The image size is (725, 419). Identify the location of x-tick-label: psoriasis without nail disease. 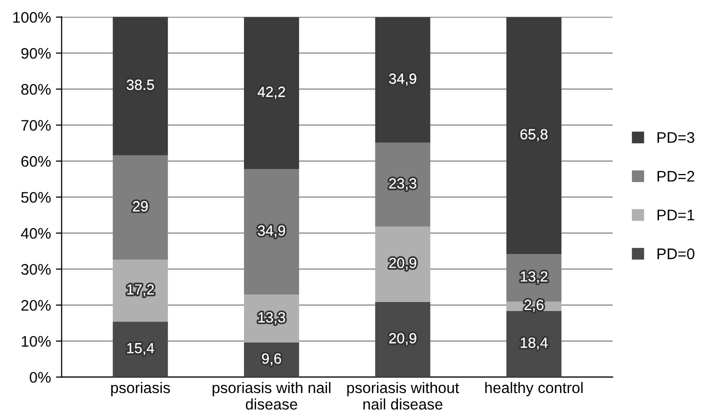
(403, 396).